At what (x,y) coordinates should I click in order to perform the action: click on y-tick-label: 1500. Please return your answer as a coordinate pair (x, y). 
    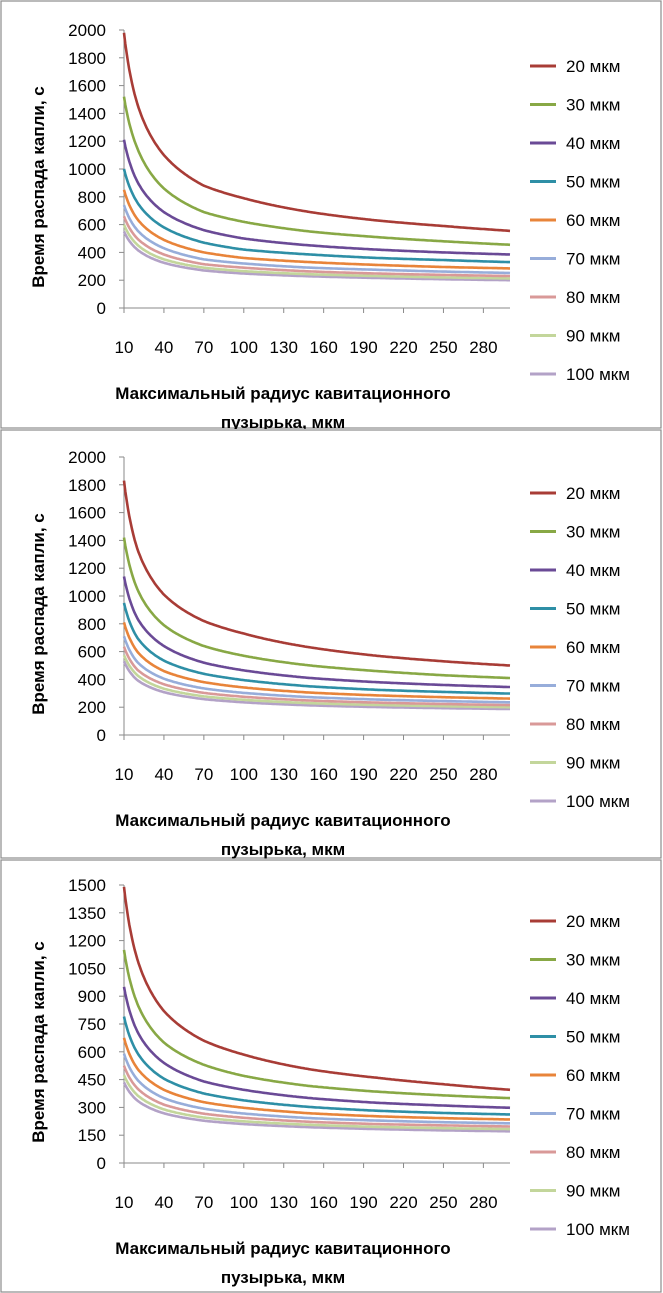
    Looking at the image, I should click on (87, 885).